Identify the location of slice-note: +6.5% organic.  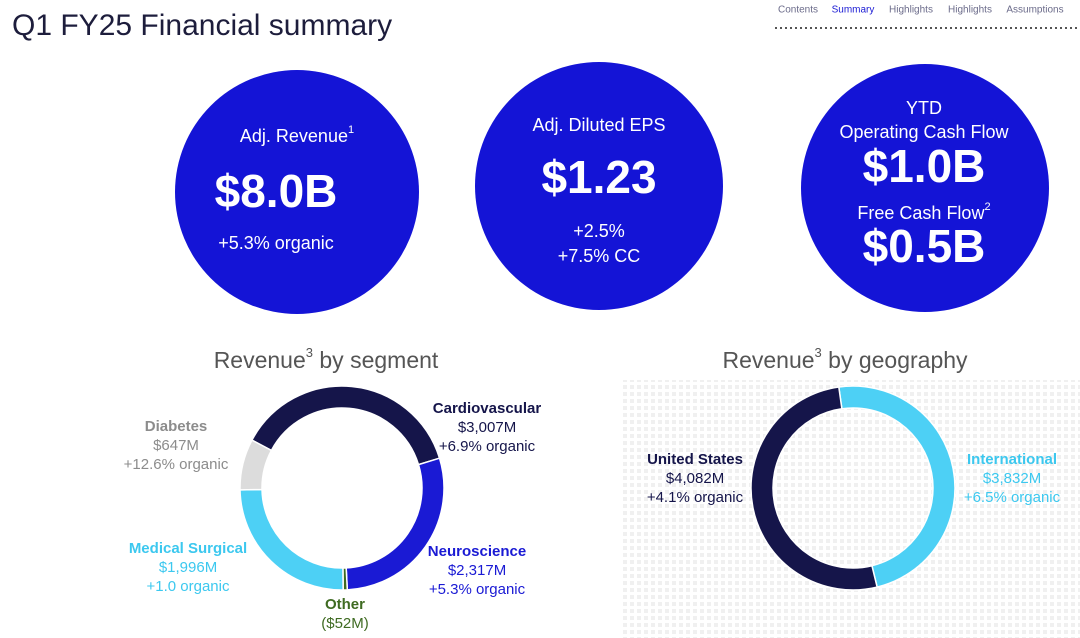
(1012, 497).